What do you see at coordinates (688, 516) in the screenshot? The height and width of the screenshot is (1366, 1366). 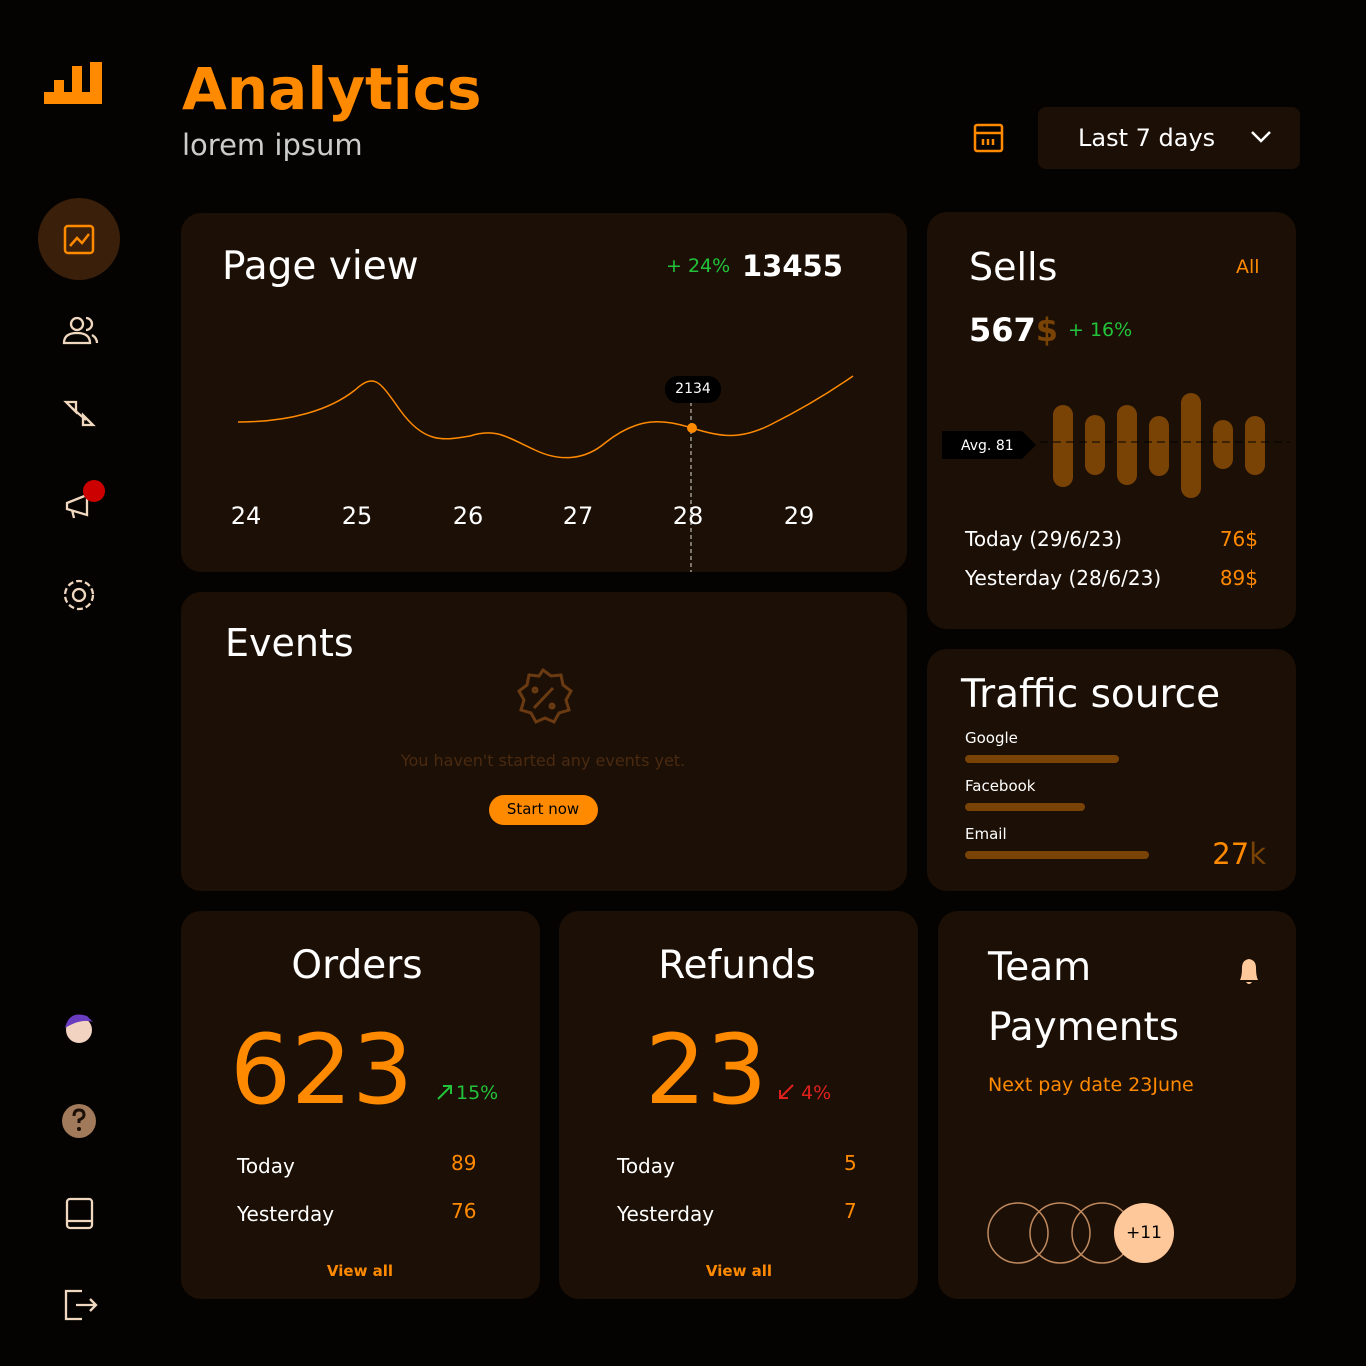 I see `day-label: 28` at bounding box center [688, 516].